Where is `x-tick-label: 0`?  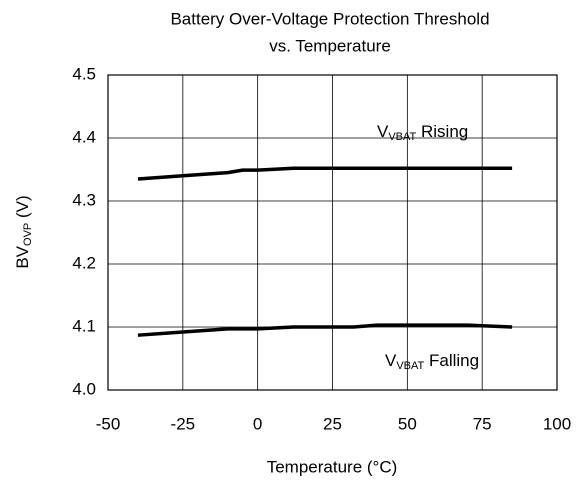 x-tick-label: 0 is located at coordinates (257, 423).